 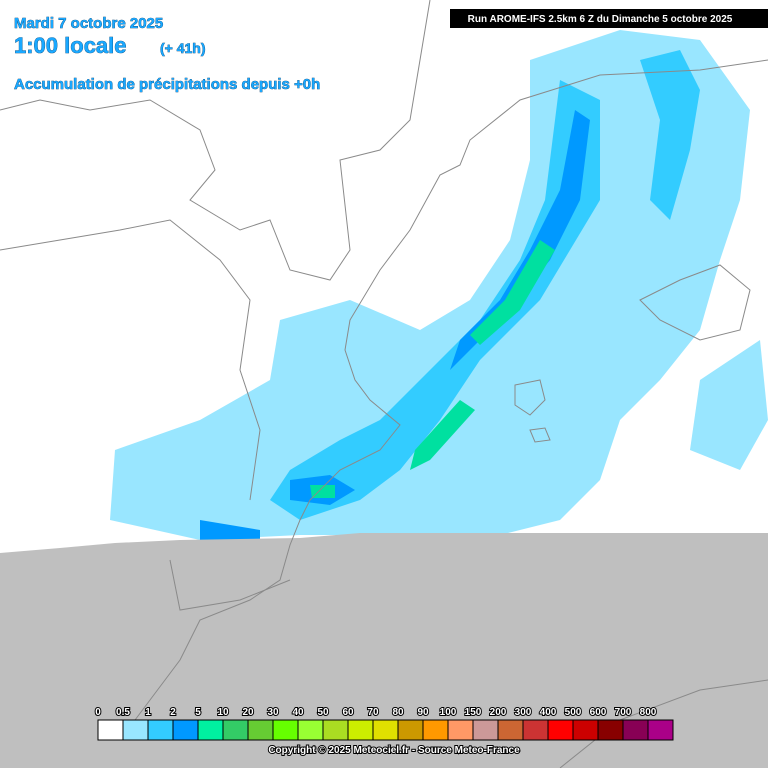 What do you see at coordinates (523, 712) in the screenshot?
I see `legend-label: 300` at bounding box center [523, 712].